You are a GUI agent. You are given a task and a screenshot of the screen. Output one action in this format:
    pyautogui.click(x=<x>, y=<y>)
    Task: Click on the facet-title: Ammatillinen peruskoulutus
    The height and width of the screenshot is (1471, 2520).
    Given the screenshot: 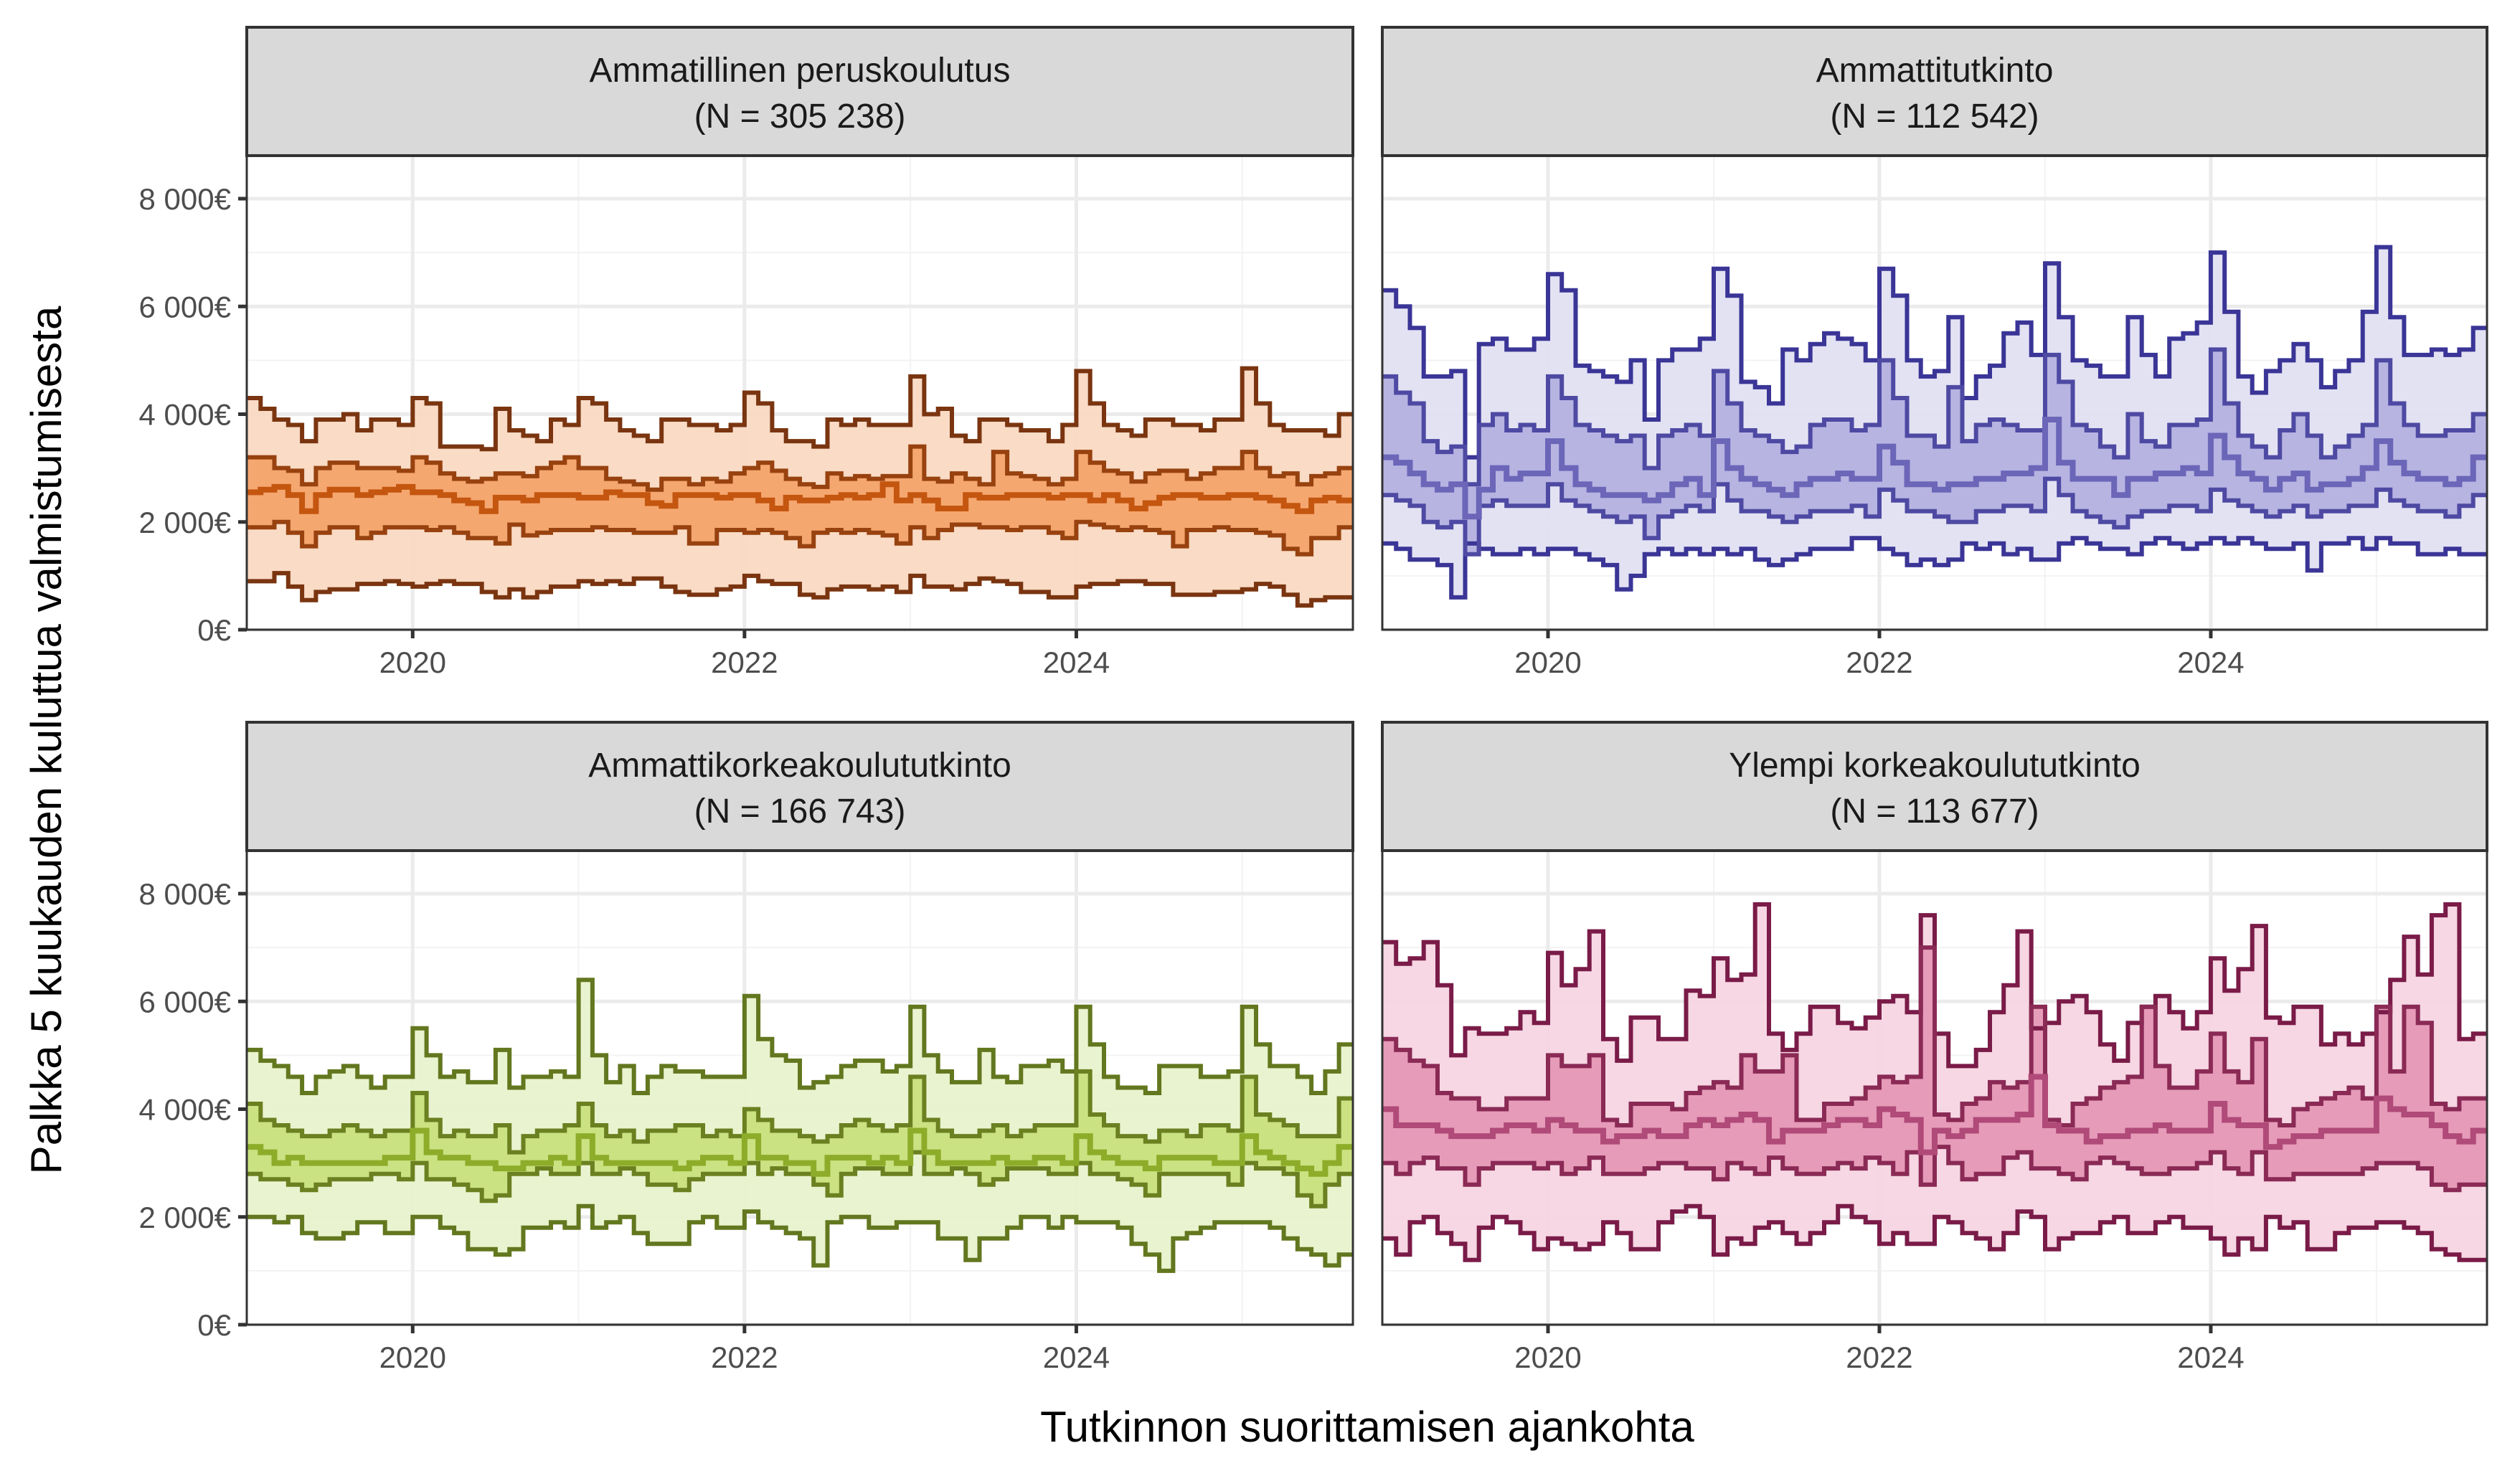 What is the action you would take?
    pyautogui.click(x=801, y=71)
    